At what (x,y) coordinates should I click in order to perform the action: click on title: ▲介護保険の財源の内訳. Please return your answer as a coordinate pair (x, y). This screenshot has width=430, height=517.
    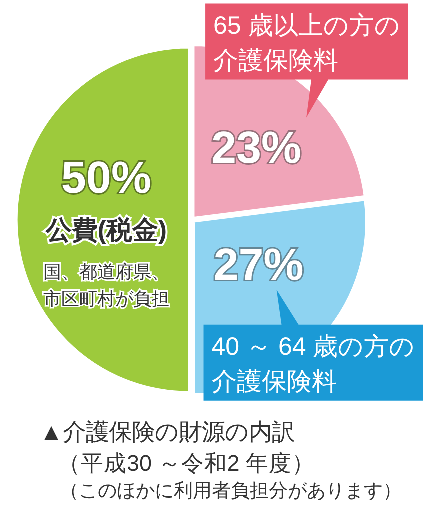
    Looking at the image, I should click on (168, 432).